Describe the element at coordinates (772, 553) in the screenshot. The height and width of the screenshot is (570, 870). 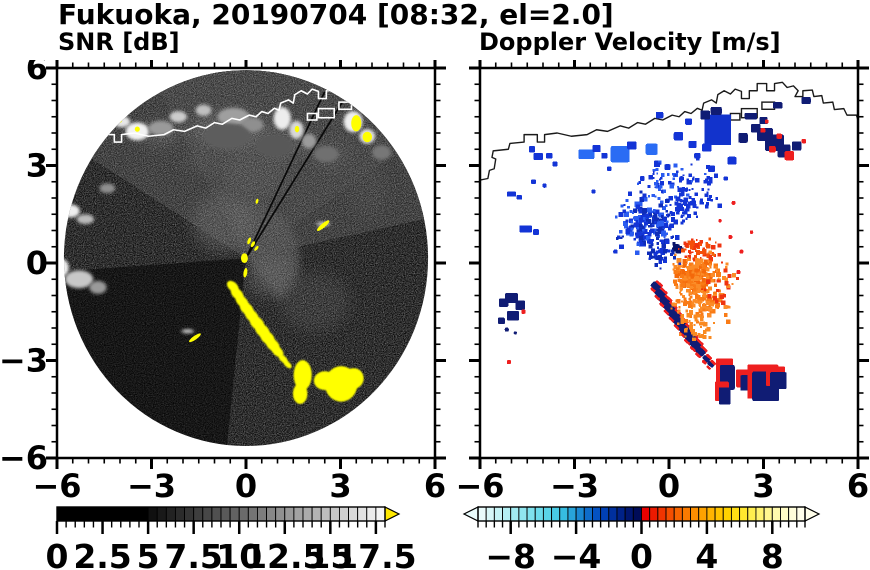
I see `vel-cb-label: 8` at that location.